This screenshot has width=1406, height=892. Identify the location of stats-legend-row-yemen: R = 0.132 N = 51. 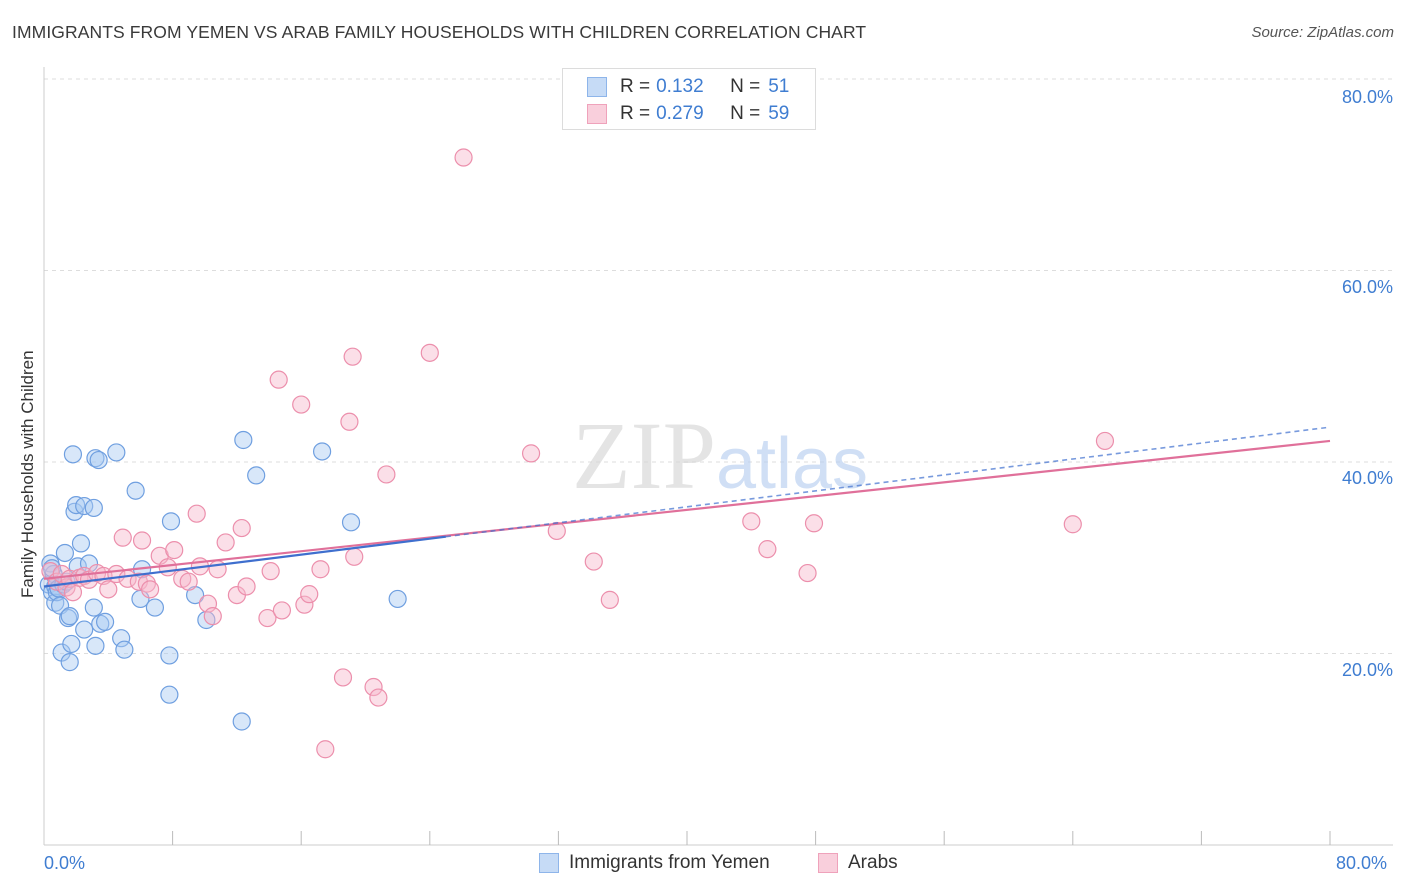
(688, 87).